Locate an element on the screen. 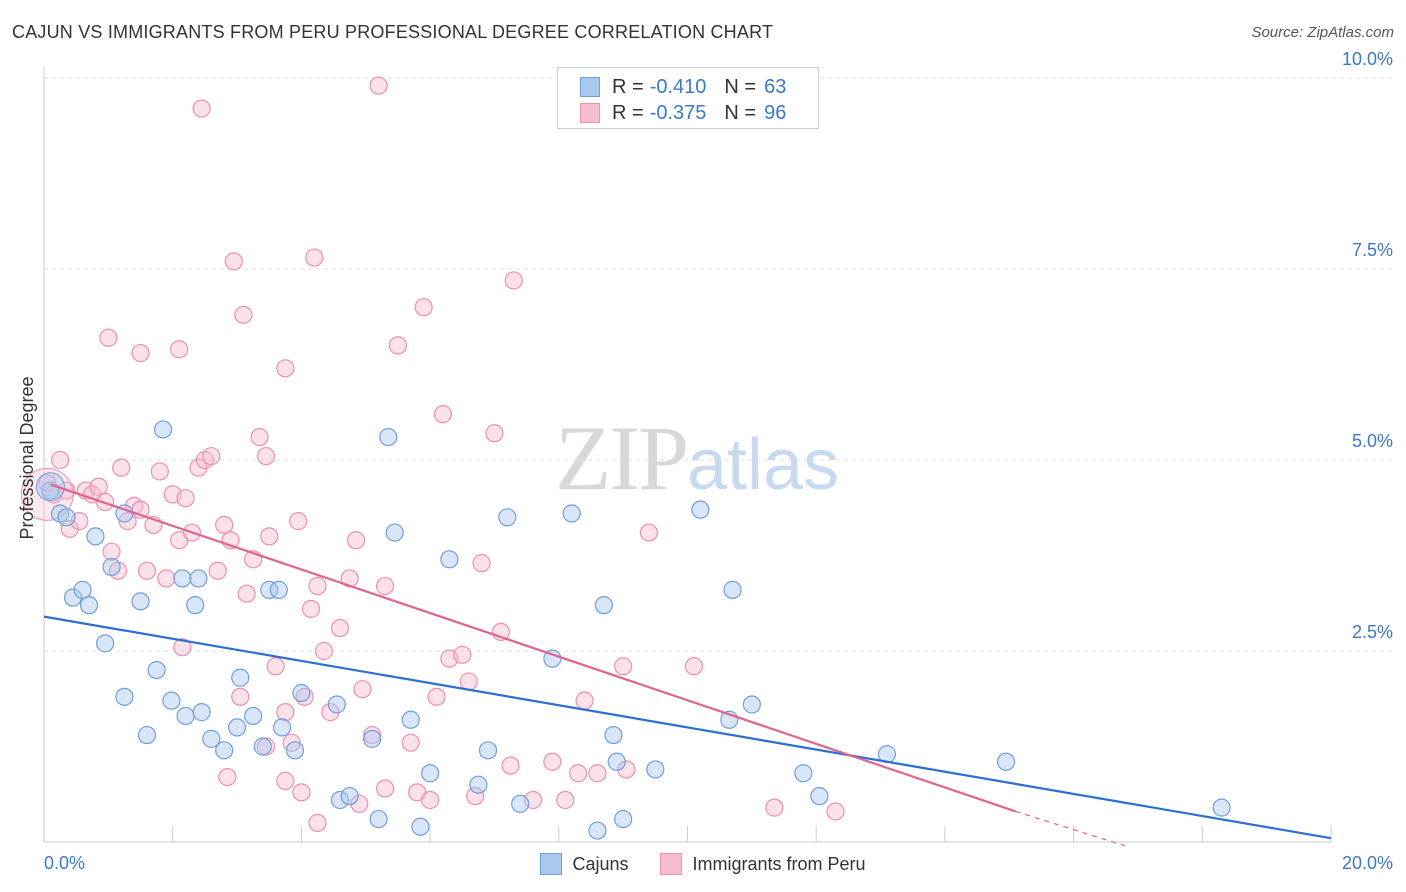 The height and width of the screenshot is (892, 1406). watermark-zip: ZIP is located at coordinates (622, 458).